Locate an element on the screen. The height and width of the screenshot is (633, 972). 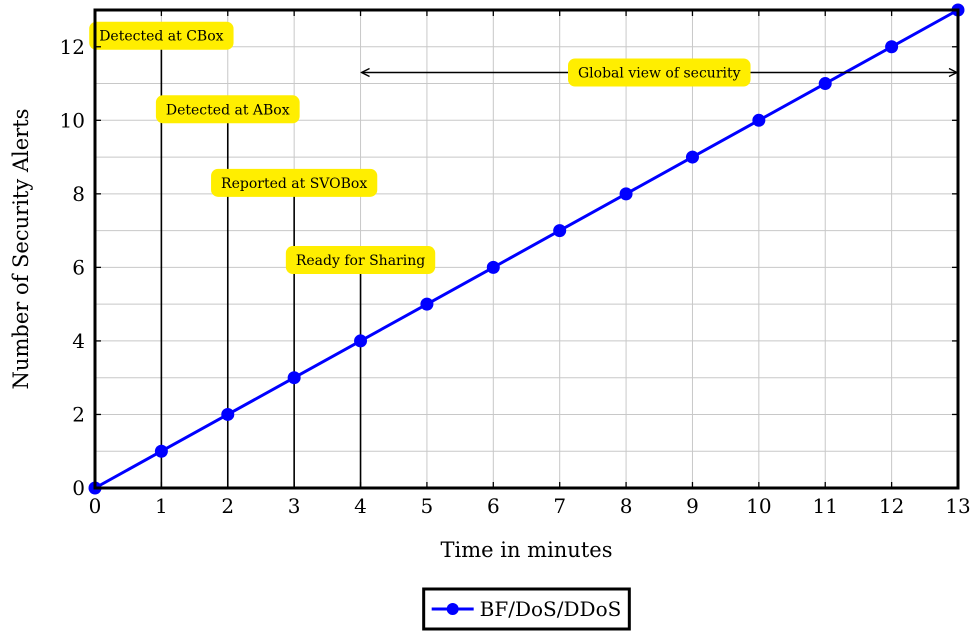
annotation-label: Detected at ABox is located at coordinates (228, 110).